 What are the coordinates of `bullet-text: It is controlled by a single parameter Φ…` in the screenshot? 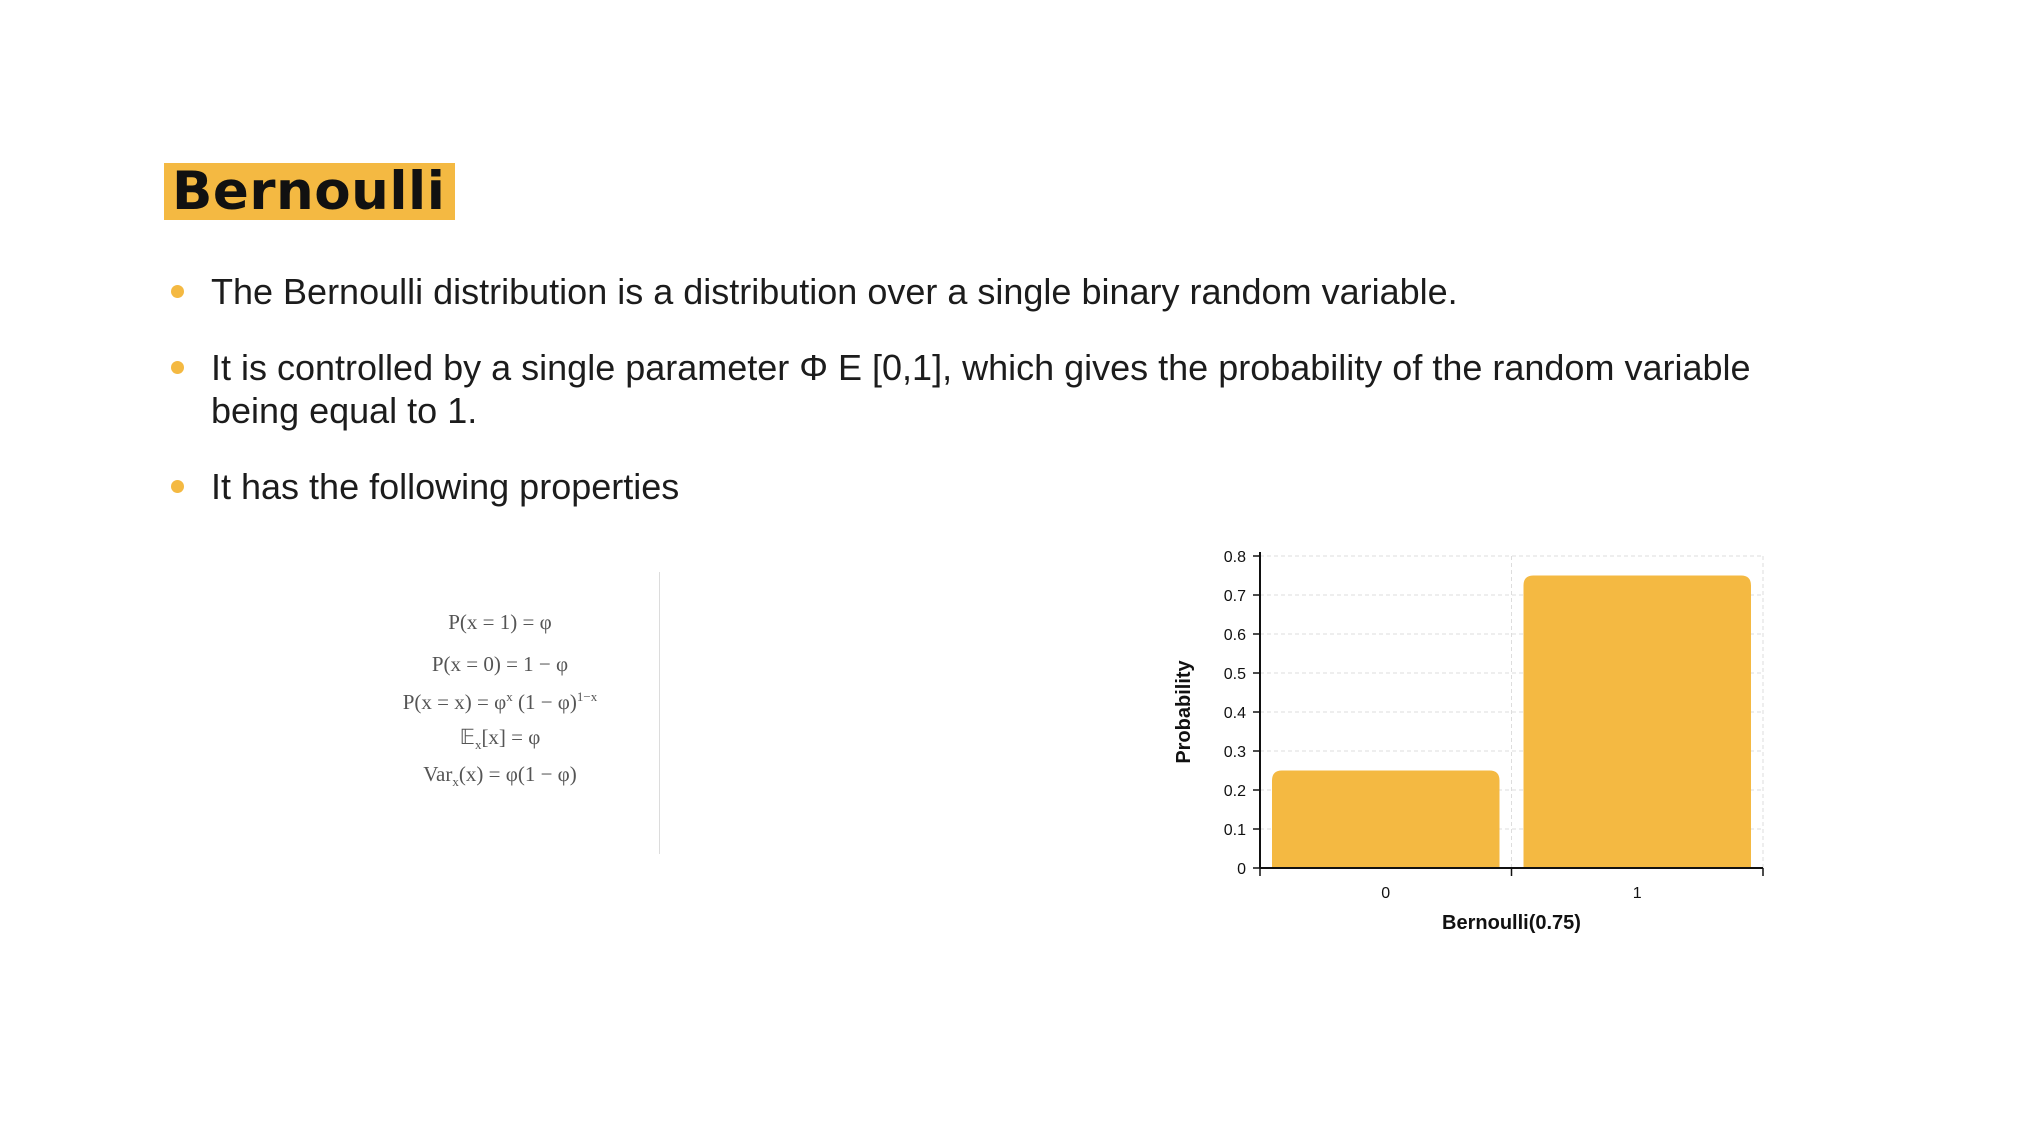 It's located at (981, 389).